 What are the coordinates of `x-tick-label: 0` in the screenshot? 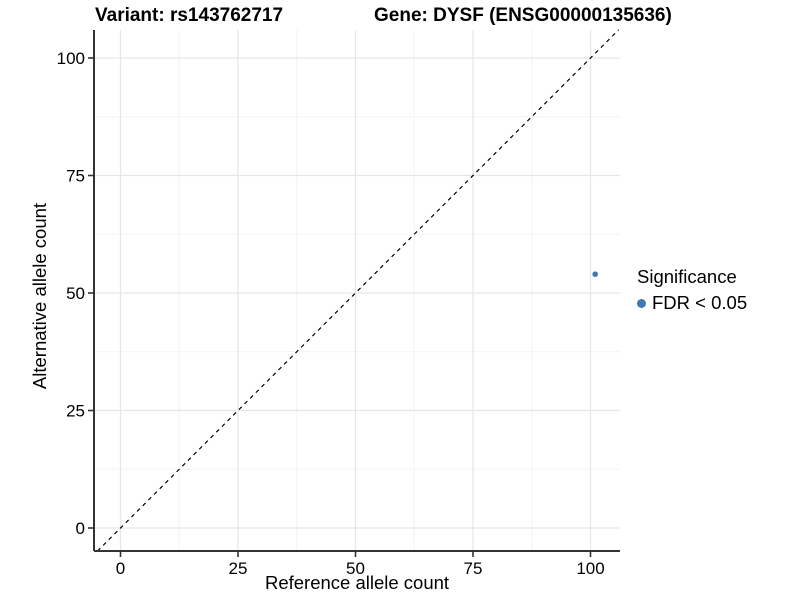 It's located at (120, 568).